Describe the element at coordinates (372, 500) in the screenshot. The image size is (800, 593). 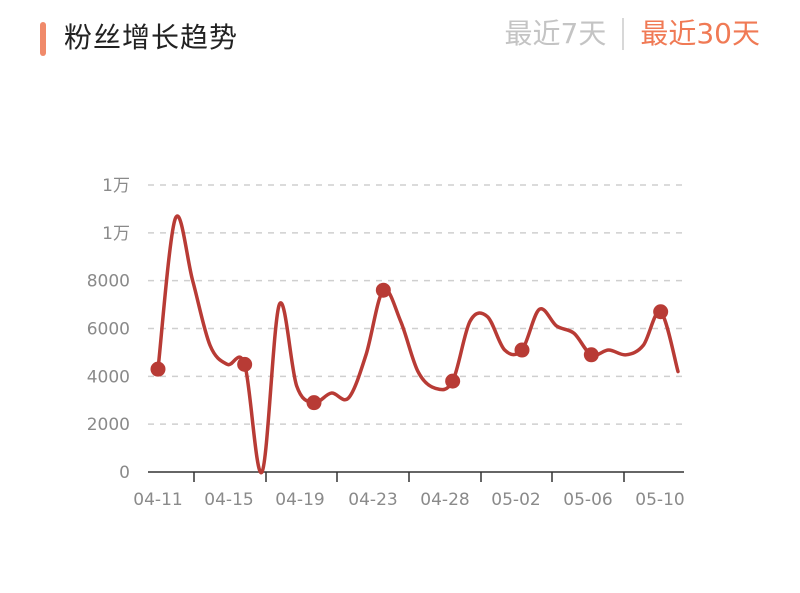
I see `x-tick-label: 04-23` at that location.